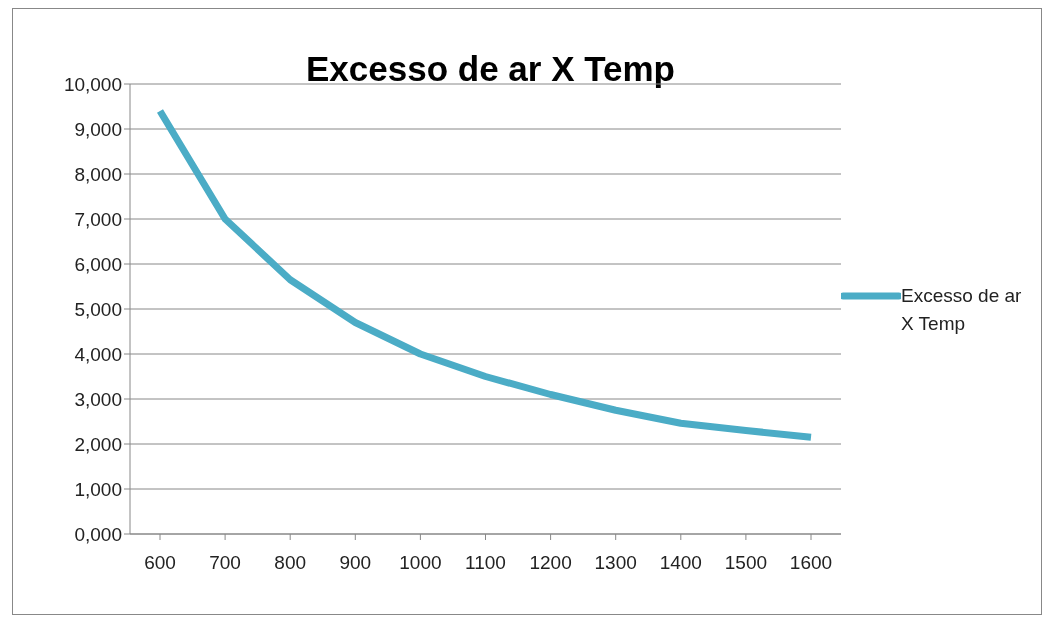 Image resolution: width=1046 pixels, height=623 pixels. I want to click on y-tick-label: 2,000, so click(98, 444).